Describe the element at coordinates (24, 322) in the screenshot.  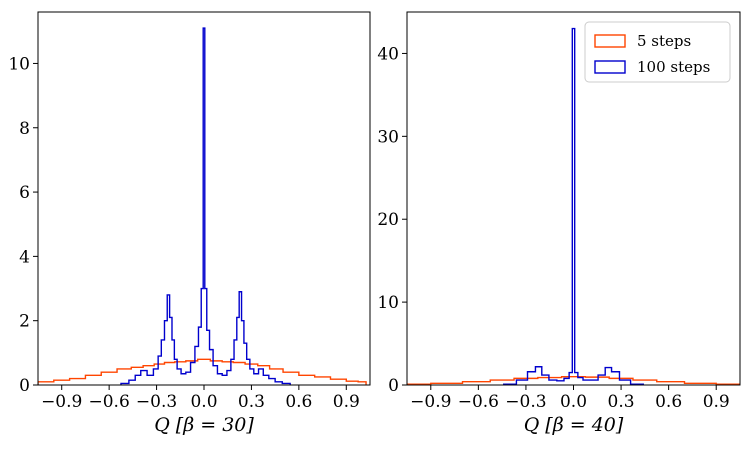
I see `y-tick-label: 2` at that location.